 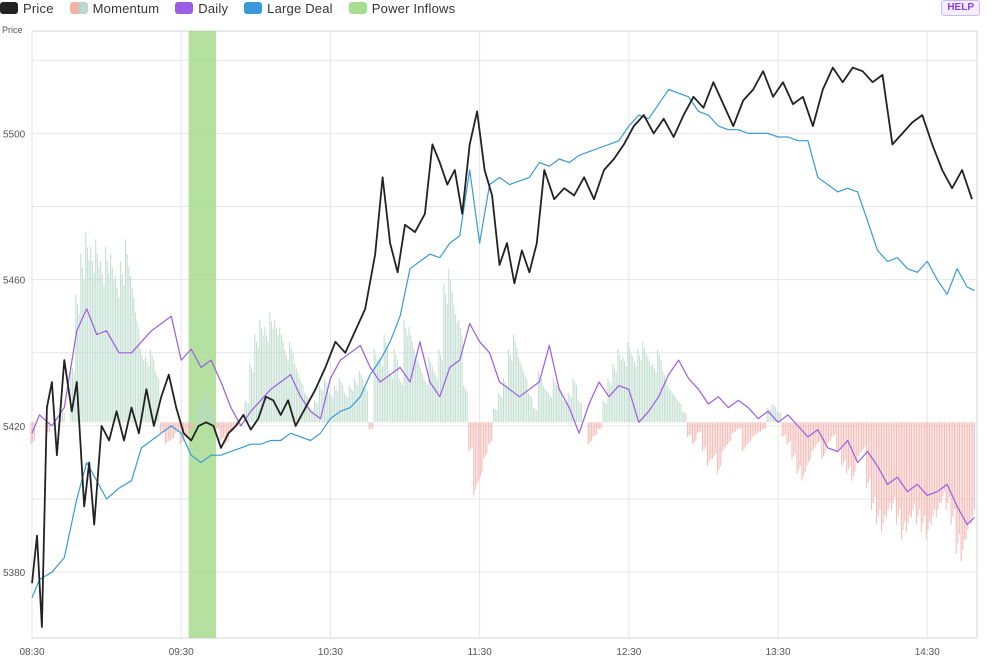 What do you see at coordinates (288, 8) in the screenshot?
I see `legend-item-large-deal: Large Deal` at bounding box center [288, 8].